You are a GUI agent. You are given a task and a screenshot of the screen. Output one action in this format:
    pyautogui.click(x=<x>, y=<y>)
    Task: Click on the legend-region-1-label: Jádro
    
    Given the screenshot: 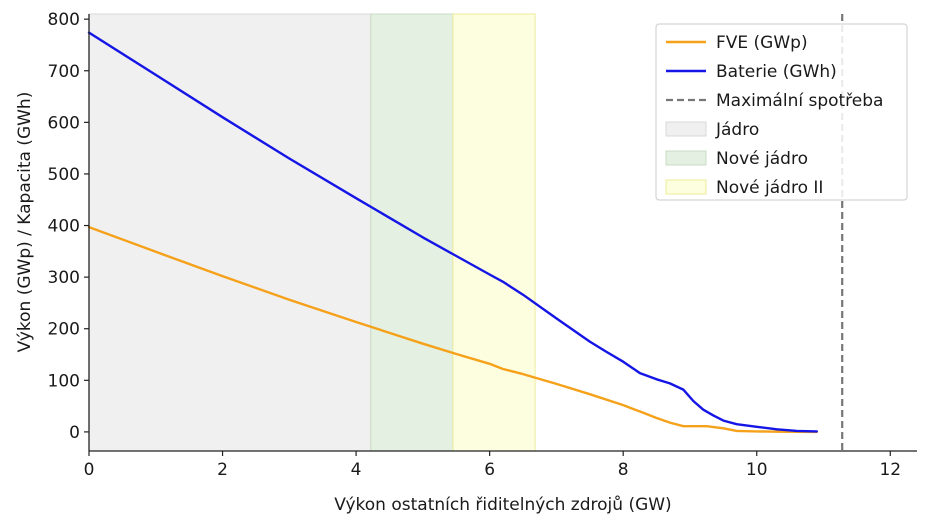 What is the action you would take?
    pyautogui.click(x=737, y=130)
    